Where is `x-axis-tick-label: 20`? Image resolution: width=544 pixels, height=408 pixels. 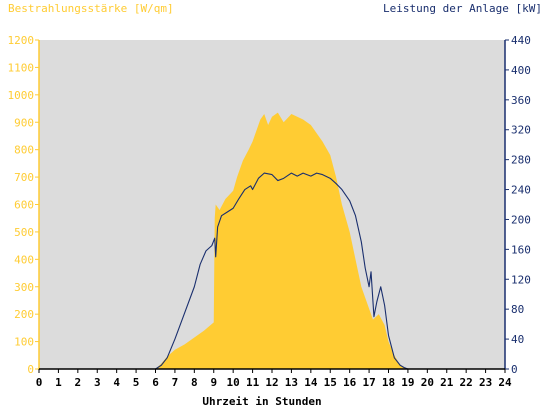 x-axis-tick-label: 20 is located at coordinates (427, 382).